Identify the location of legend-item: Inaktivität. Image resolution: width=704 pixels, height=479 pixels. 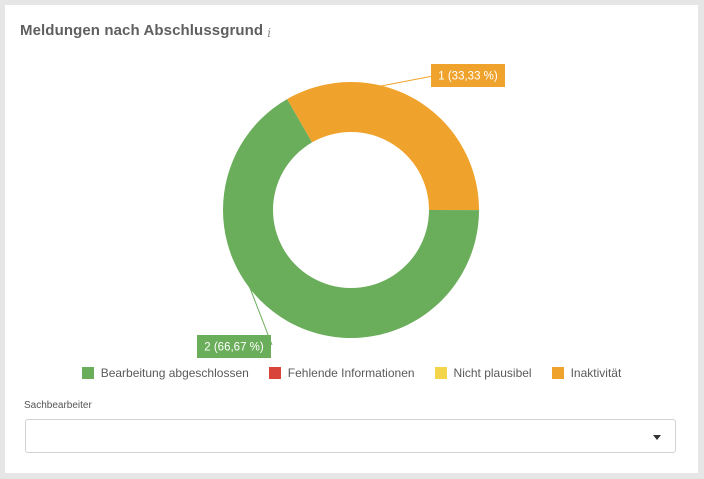
(586, 373).